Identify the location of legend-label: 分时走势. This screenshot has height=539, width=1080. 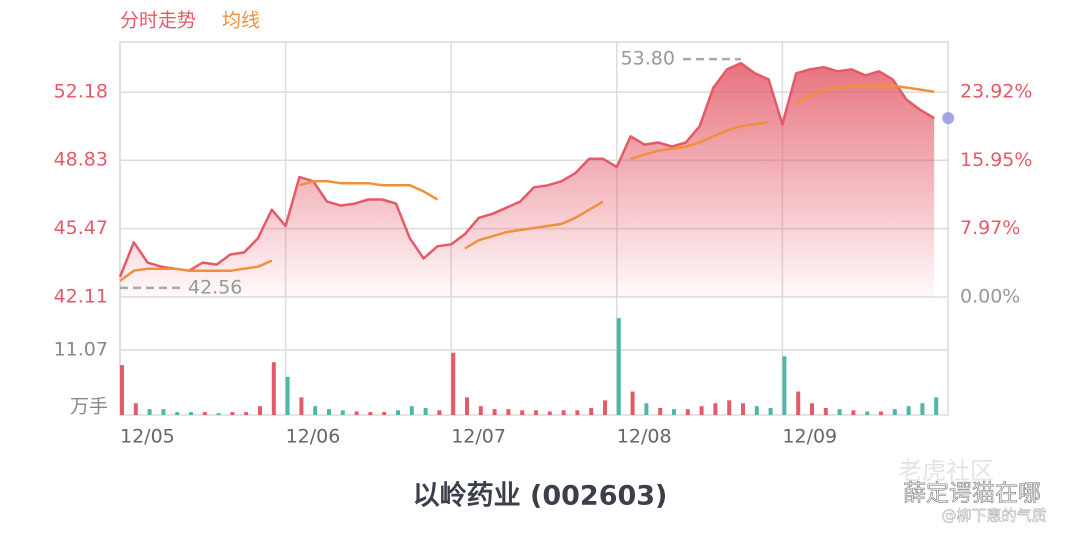
(158, 21).